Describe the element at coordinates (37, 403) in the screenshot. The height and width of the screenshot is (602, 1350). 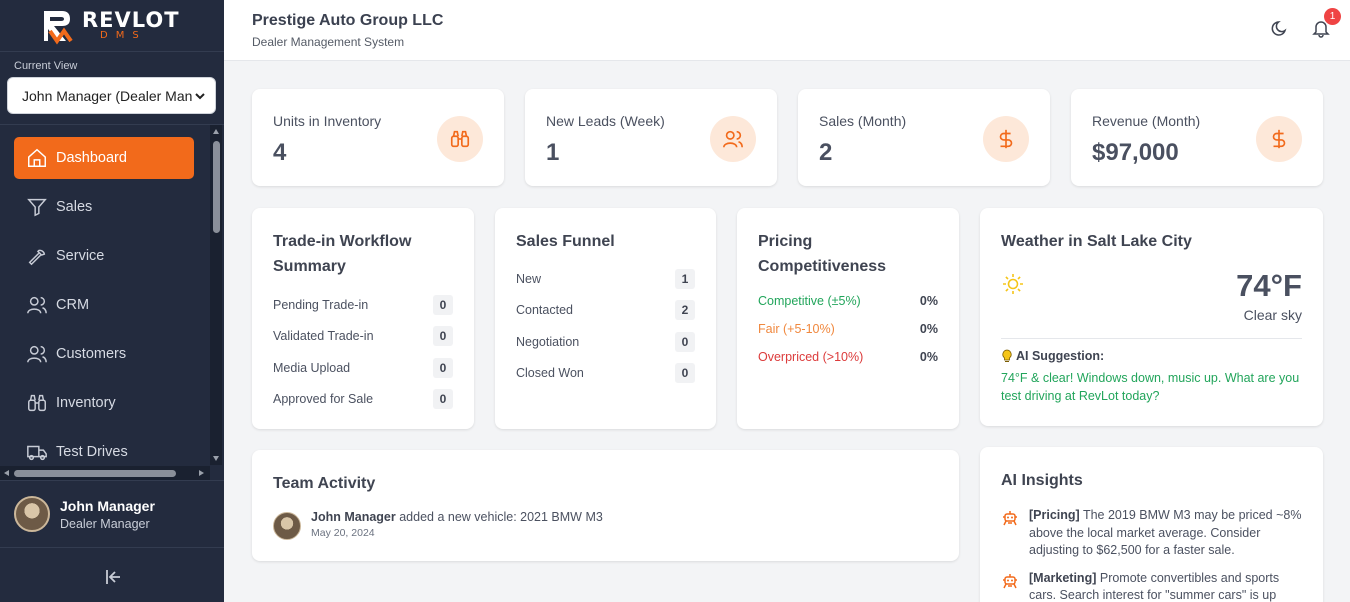
I see `binoculars-icon` at that location.